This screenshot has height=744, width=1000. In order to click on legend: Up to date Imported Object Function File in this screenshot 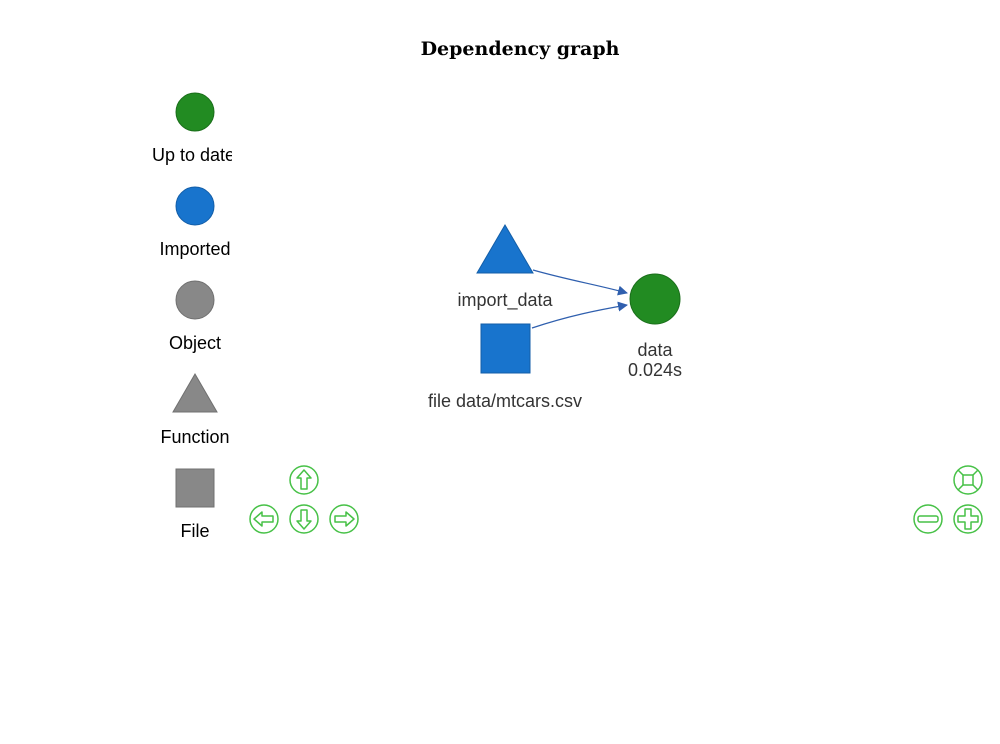, I will do `click(193, 316)`.